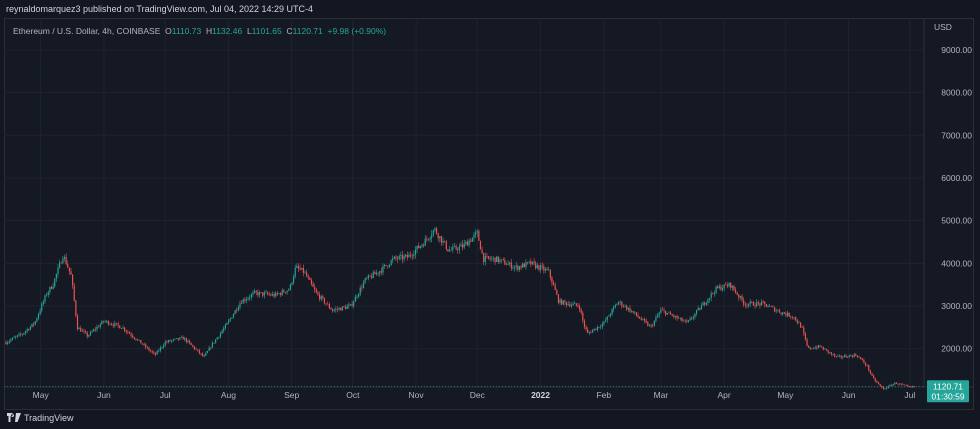 This screenshot has width=980, height=429. Describe the element at coordinates (948, 391) in the screenshot. I see `last-price-badge: 1120.71 01:30:59` at that location.